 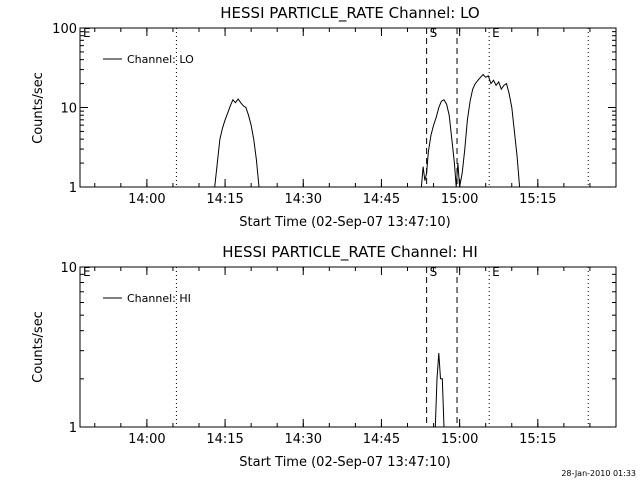 I want to click on footer-timestamp: 28-Jan-2010 01:33, so click(x=598, y=473).